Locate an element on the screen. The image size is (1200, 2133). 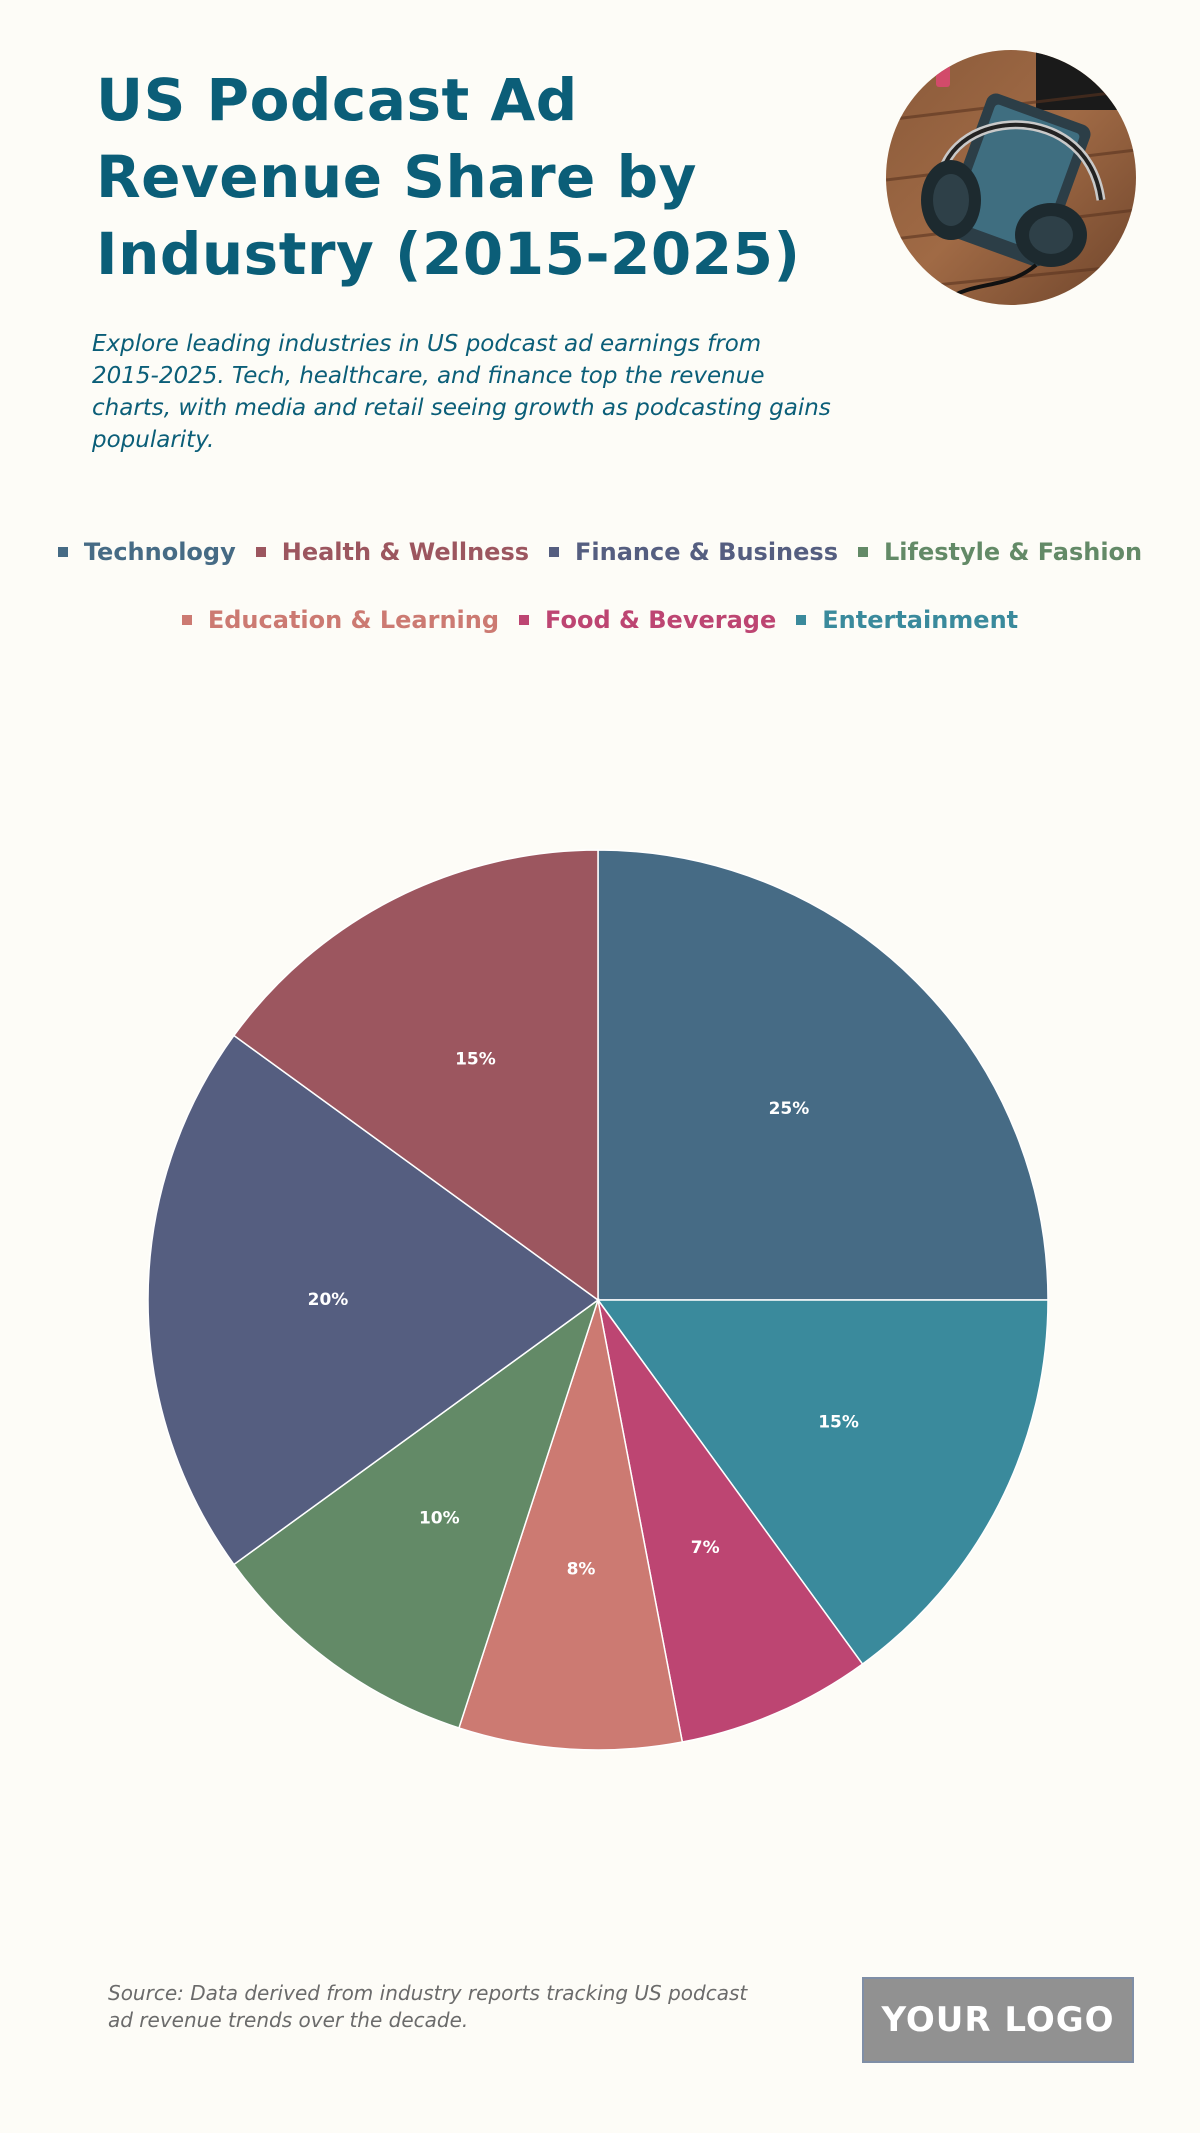
legend-item: Entertainment is located at coordinates (907, 620).